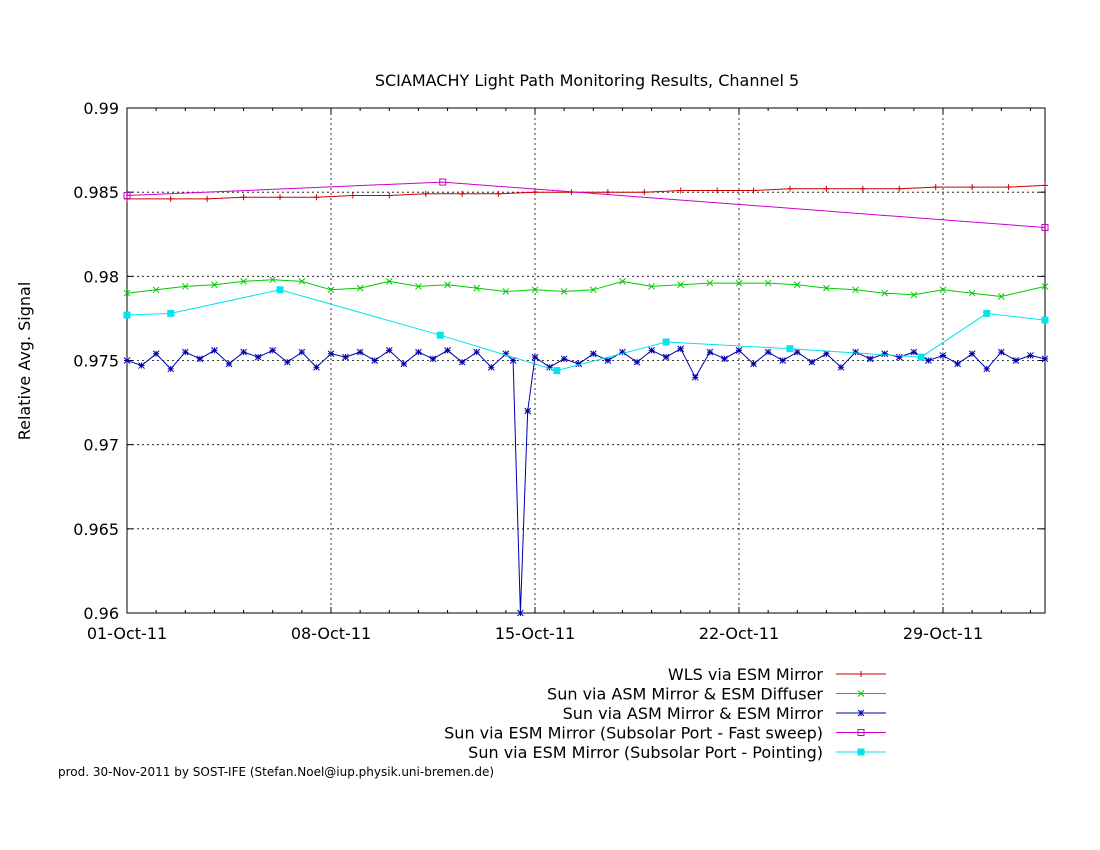  What do you see at coordinates (716, 694) in the screenshot?
I see `legend-item: Sun via ASM Mirror & ESM Diffuser` at bounding box center [716, 694].